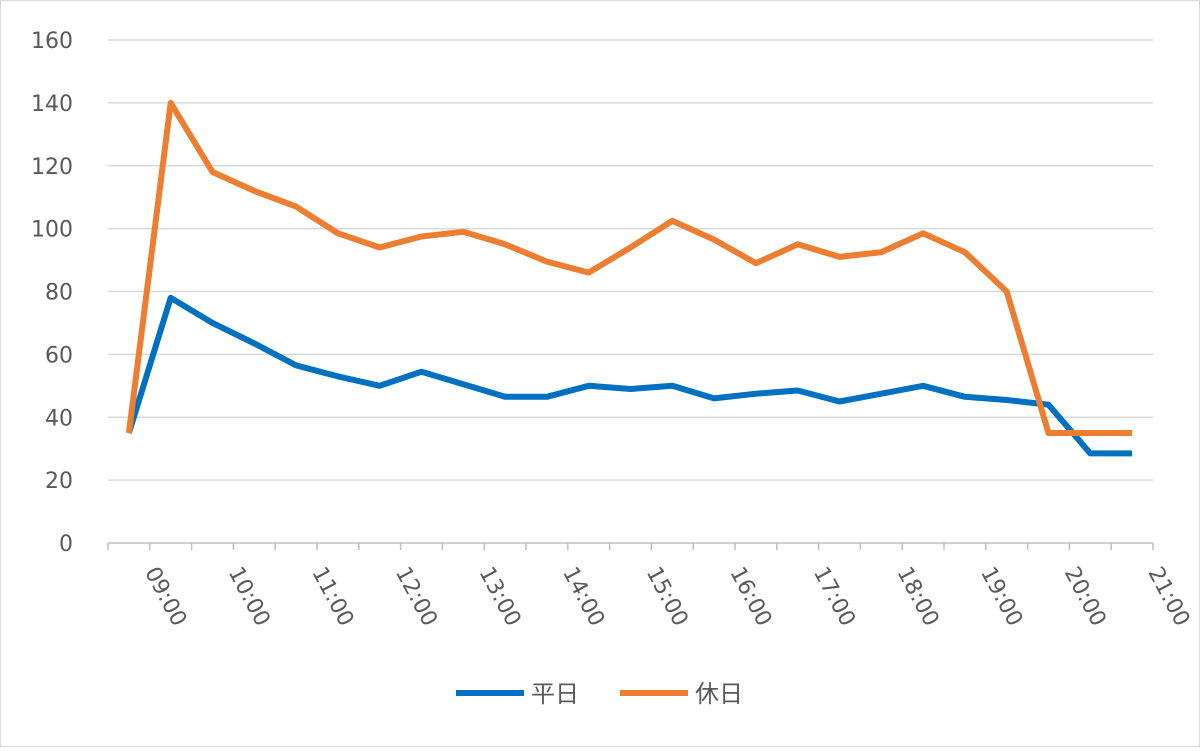 The width and height of the screenshot is (1200, 751). I want to click on x-tick-label: 14:00, so click(583, 597).